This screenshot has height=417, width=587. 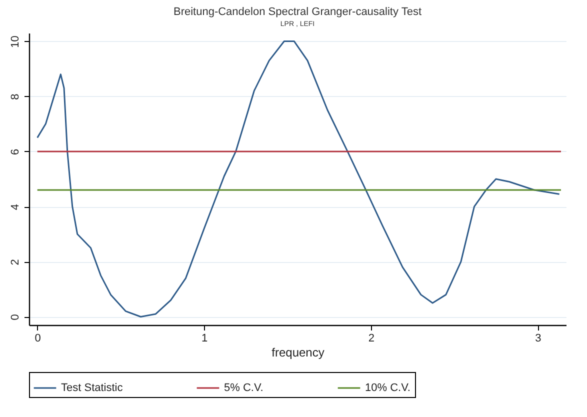 What do you see at coordinates (16, 42) in the screenshot?
I see `y-tick-label: 10` at bounding box center [16, 42].